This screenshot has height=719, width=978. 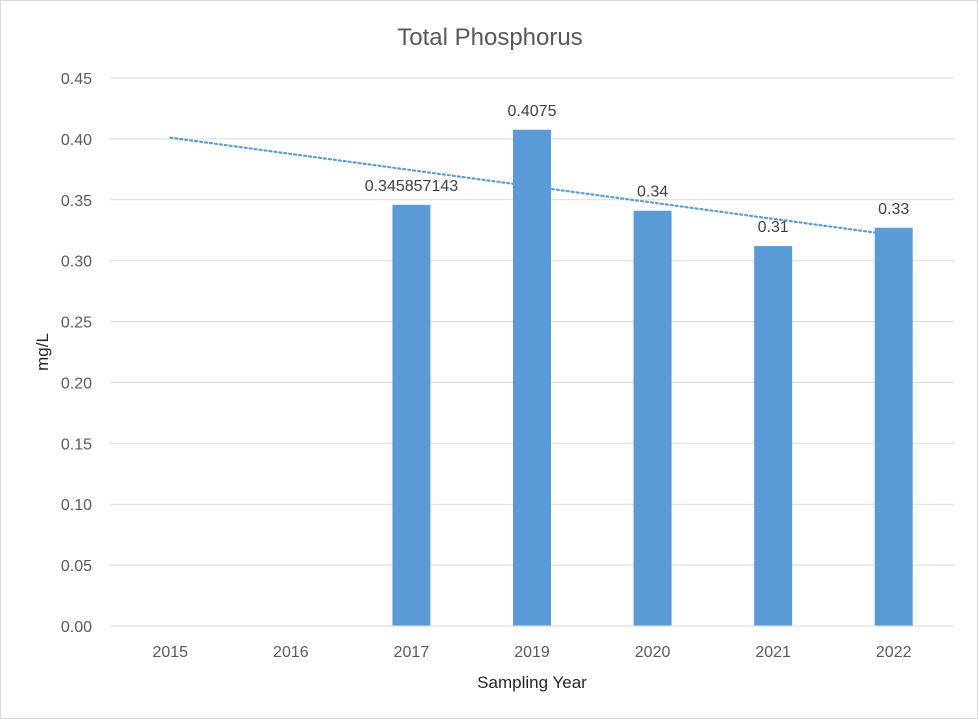 I want to click on trendline-line, so click(x=532, y=186).